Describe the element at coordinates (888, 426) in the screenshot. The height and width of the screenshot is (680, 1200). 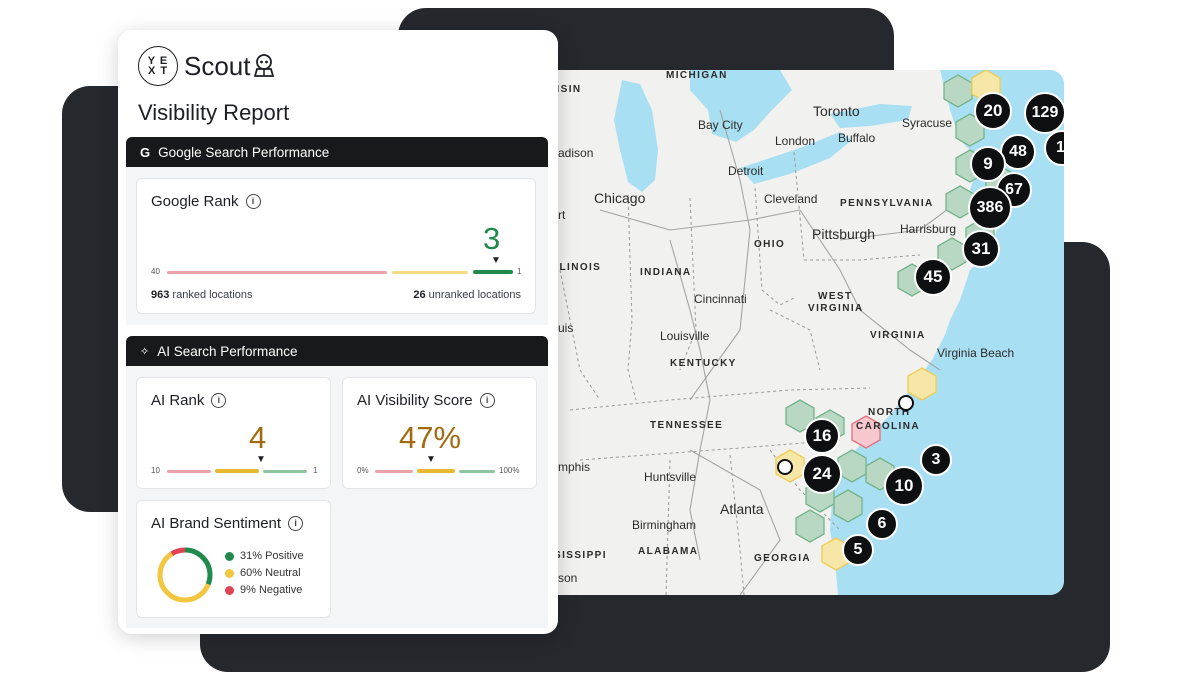
I see `state-label-carolina: CAROLINA` at that location.